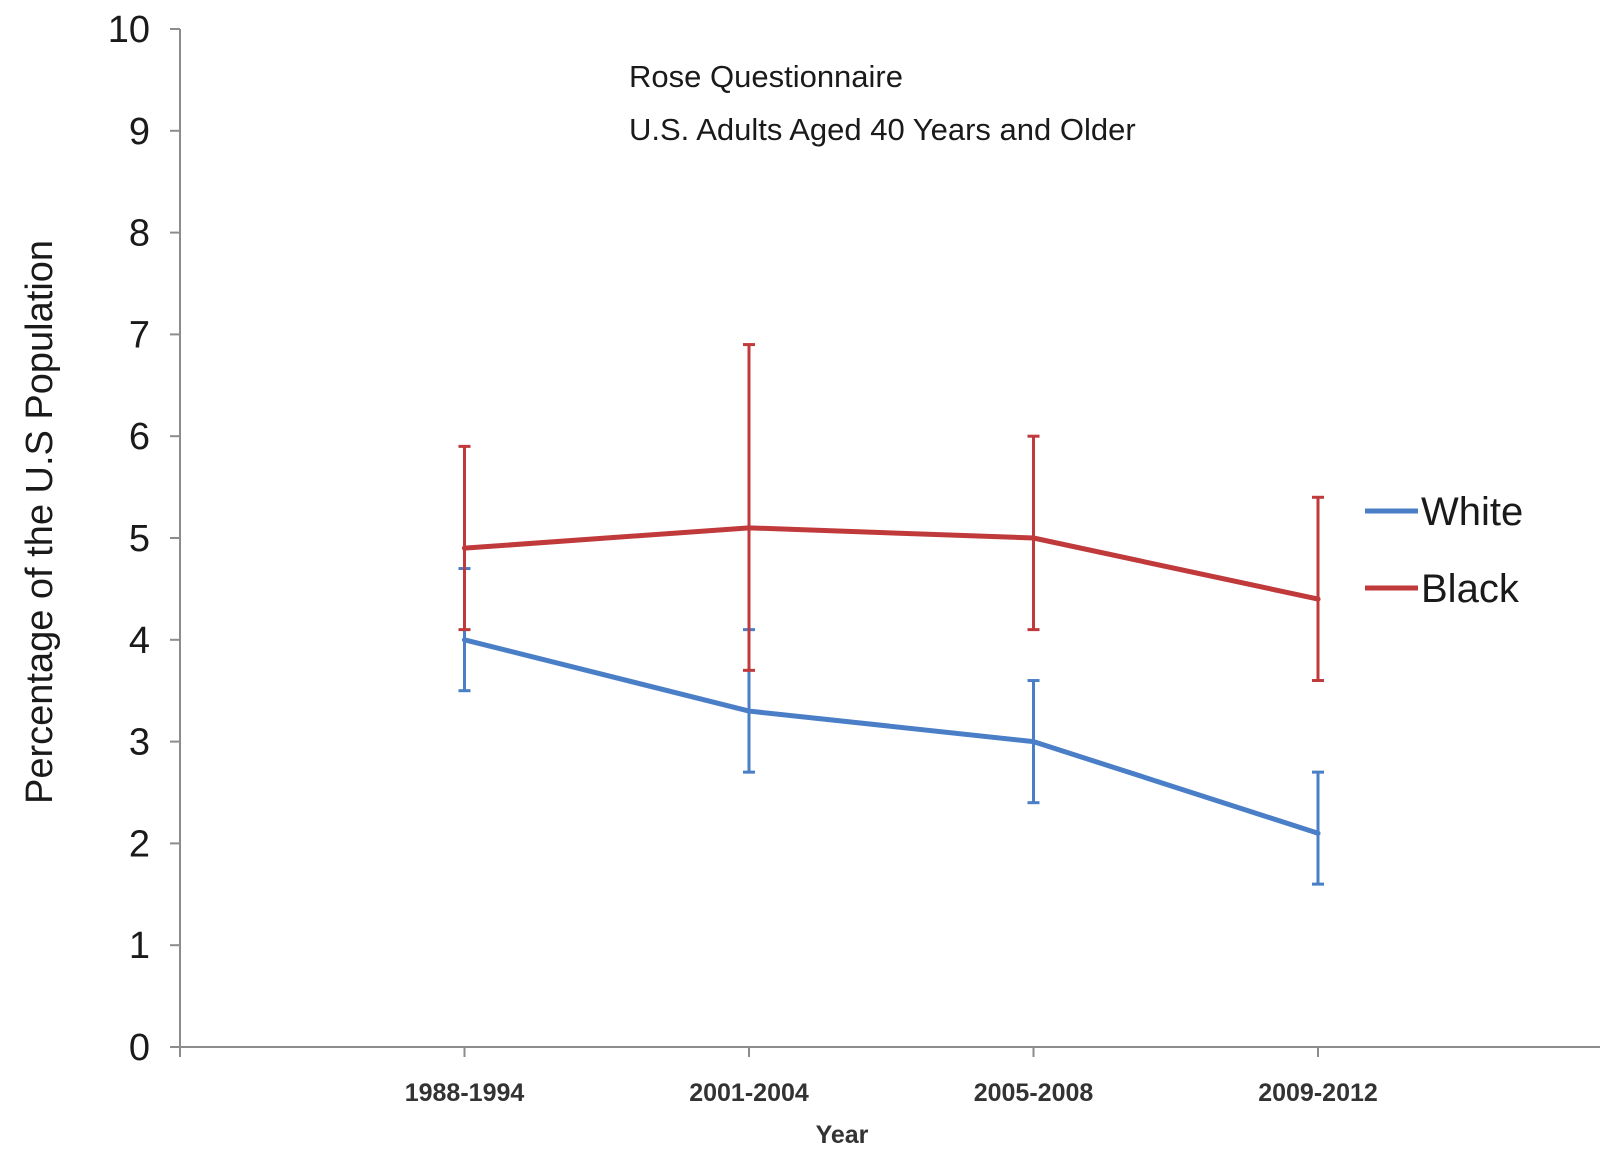 This screenshot has width=1602, height=1152. Describe the element at coordinates (1444, 550) in the screenshot. I see `legend: White Black` at that location.